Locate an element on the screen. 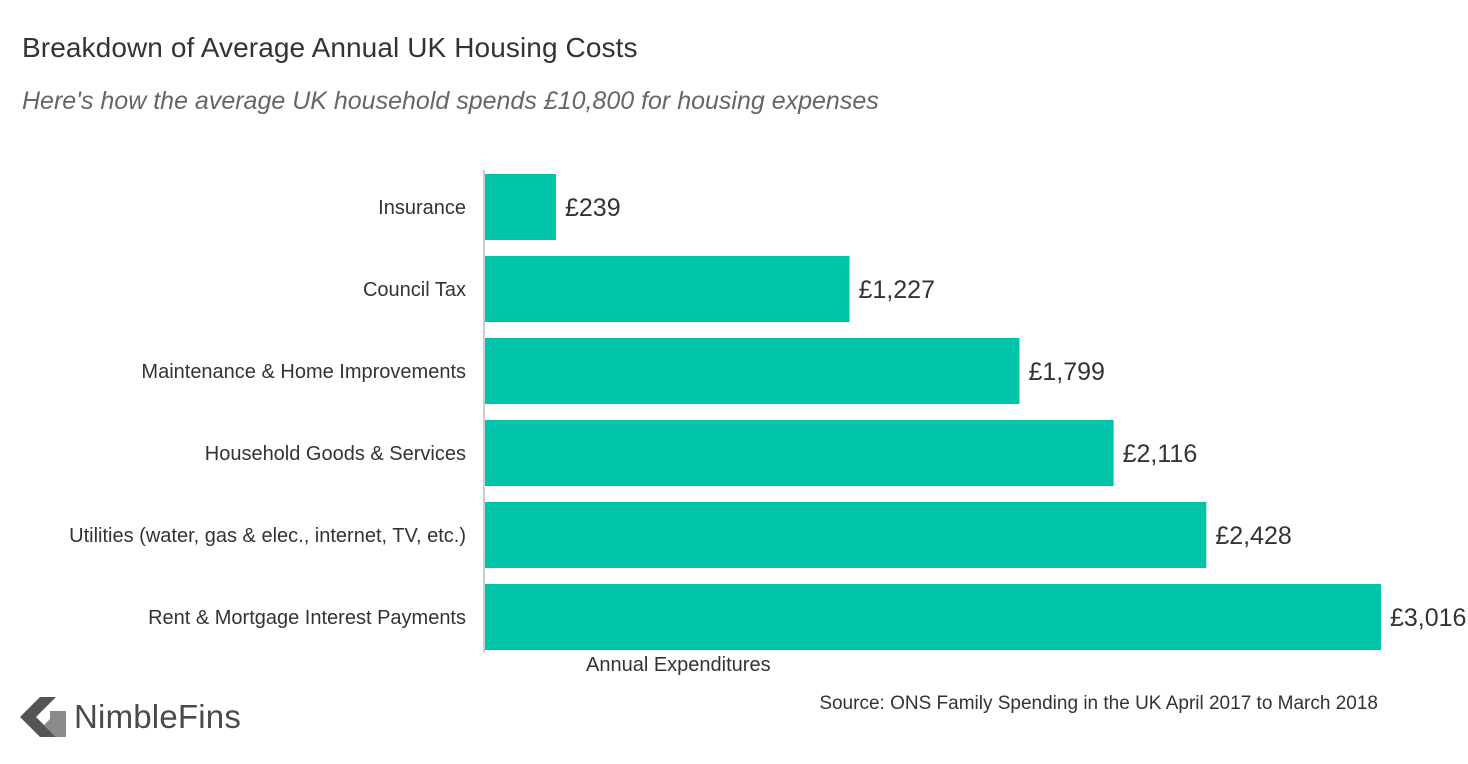 The height and width of the screenshot is (764, 1468). category-label: Maintenance & Home Improvements is located at coordinates (303, 372).